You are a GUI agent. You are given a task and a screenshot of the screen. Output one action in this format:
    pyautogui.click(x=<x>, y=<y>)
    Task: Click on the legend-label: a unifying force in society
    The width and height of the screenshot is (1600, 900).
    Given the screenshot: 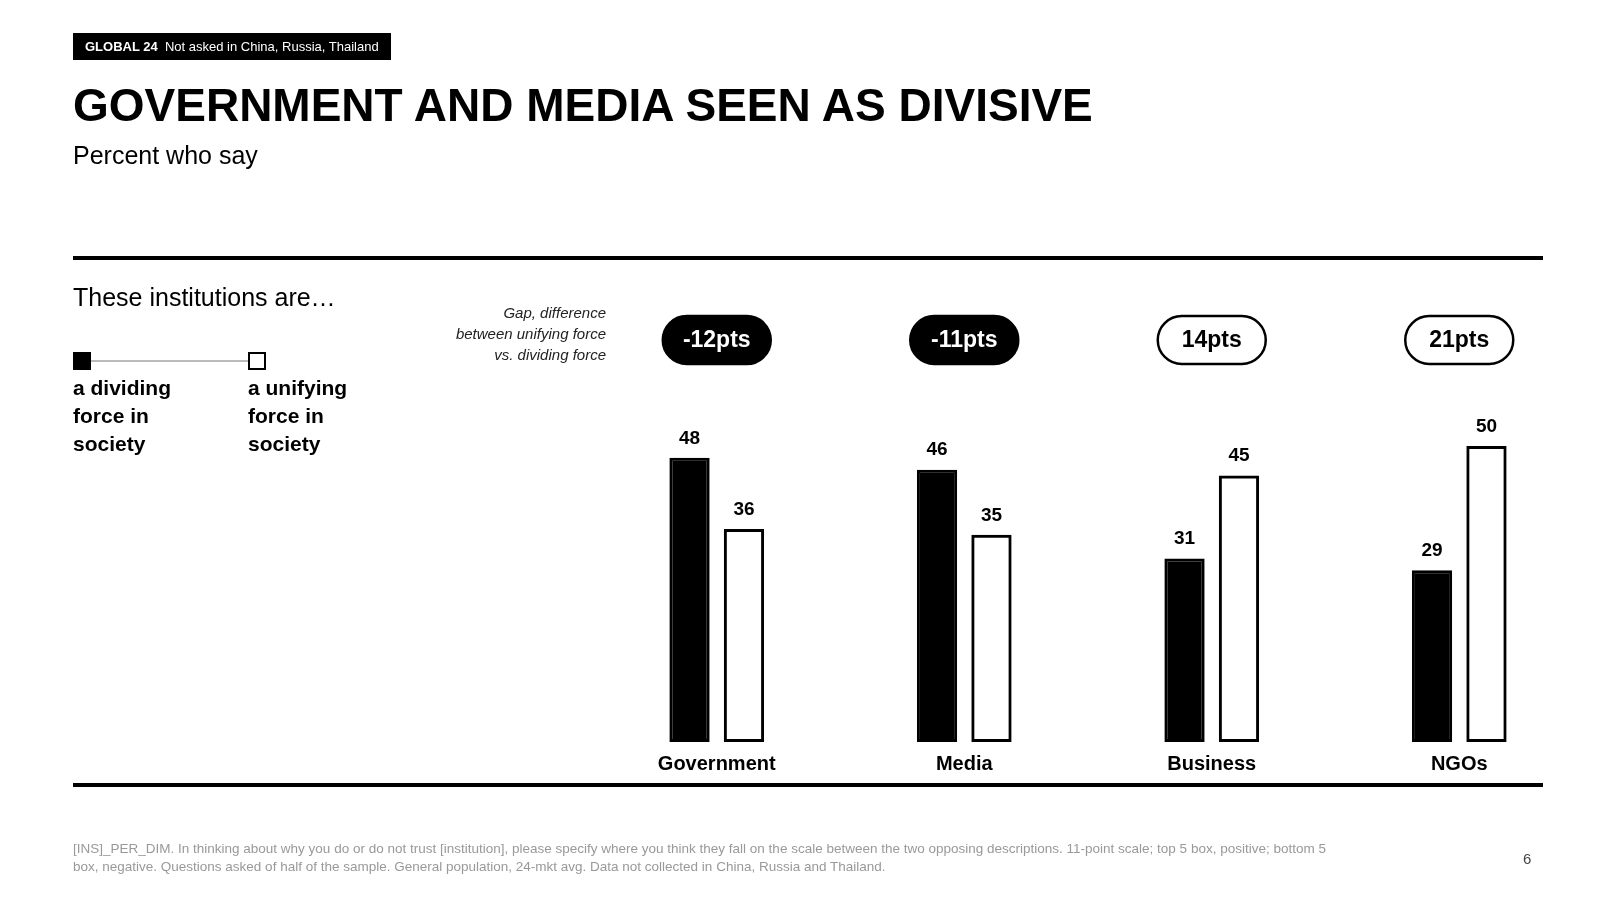 What is the action you would take?
    pyautogui.click(x=298, y=416)
    